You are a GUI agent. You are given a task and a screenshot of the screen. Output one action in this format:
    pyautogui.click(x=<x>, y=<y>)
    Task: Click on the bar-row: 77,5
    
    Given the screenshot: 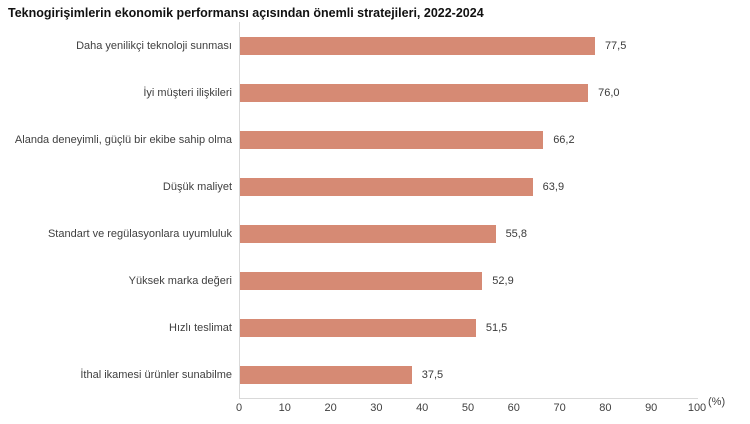 What is the action you would take?
    pyautogui.click(x=469, y=45)
    